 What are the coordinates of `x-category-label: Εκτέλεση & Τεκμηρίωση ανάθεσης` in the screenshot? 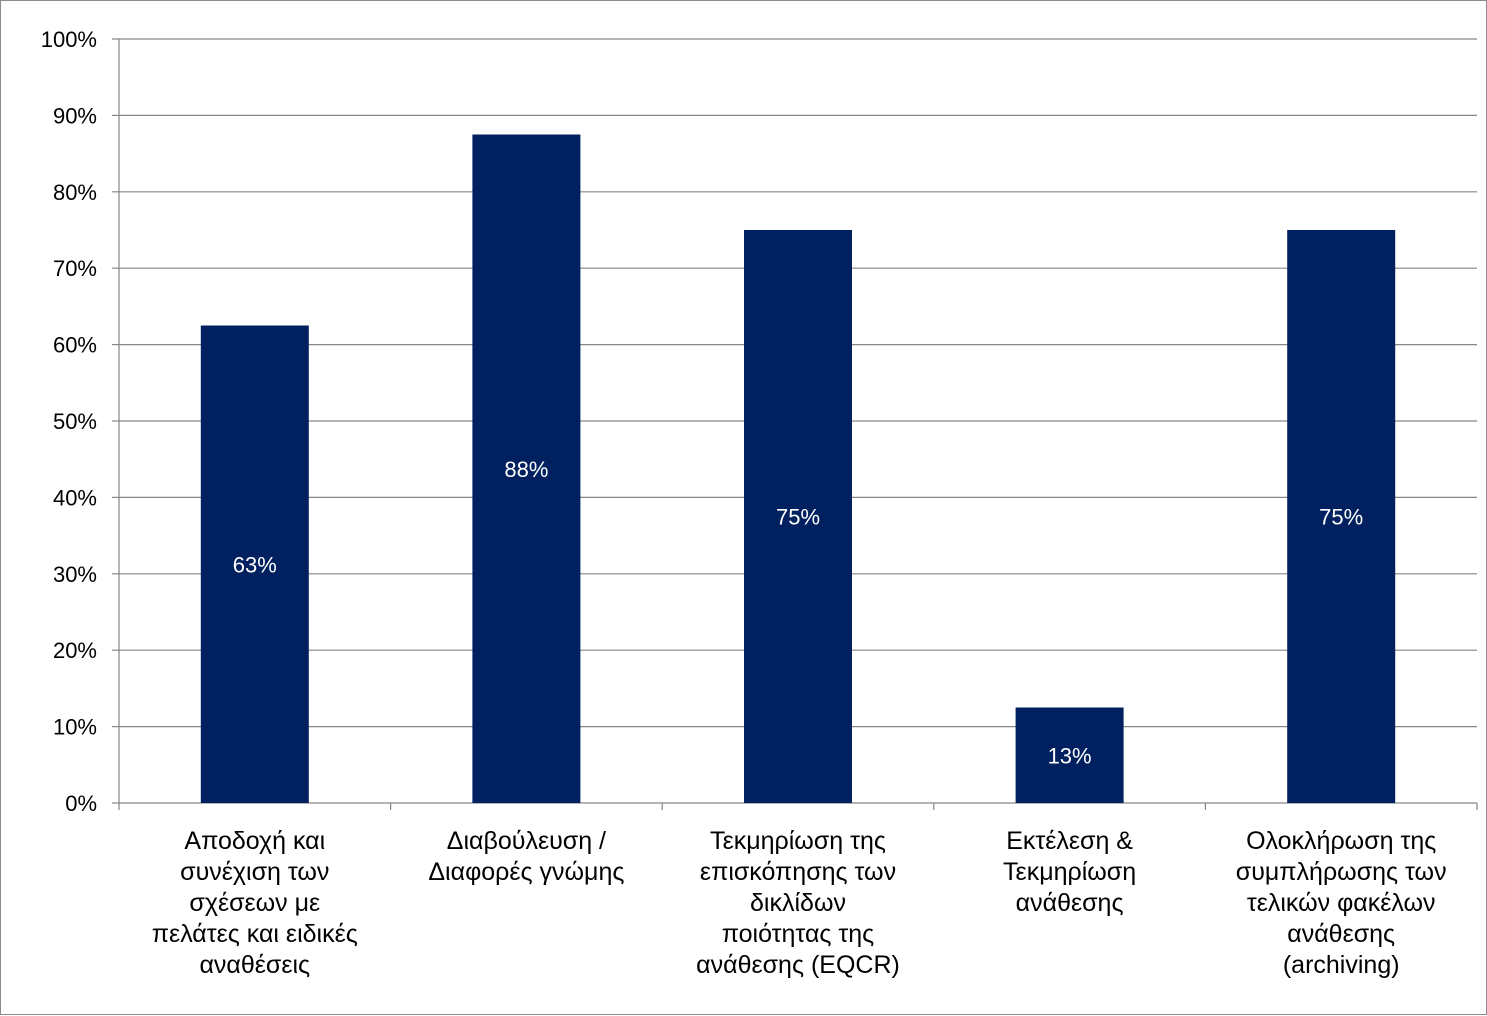 It's located at (1069, 872).